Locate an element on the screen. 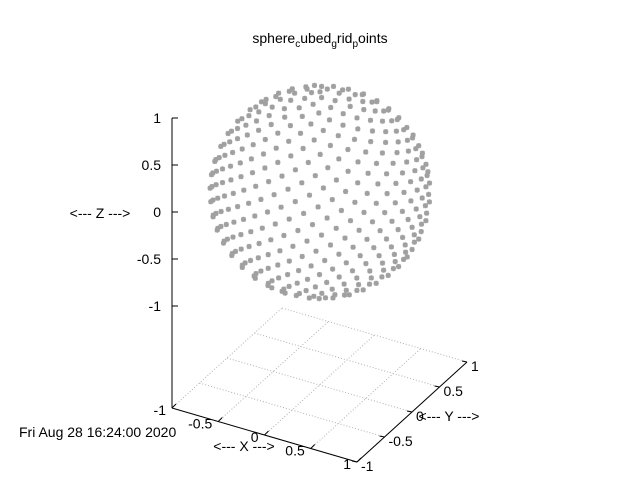 The width and height of the screenshot is (640, 480). title-part: sphere is located at coordinates (273, 38).